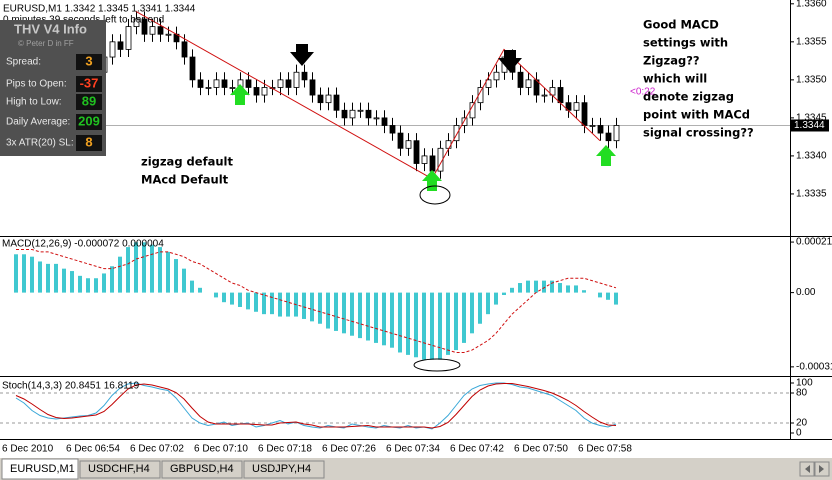  I want to click on x-tick-label: 6 Dec 07:50, so click(541, 449).